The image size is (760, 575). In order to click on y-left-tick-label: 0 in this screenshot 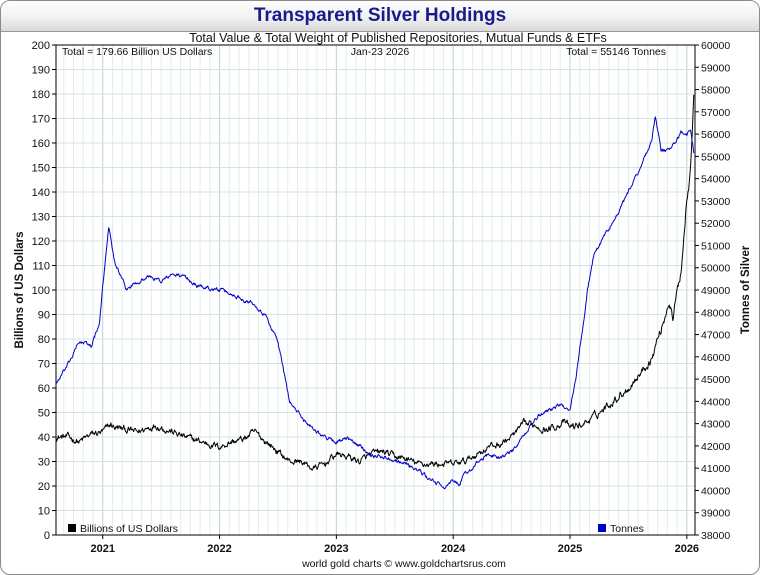, I will do `click(47, 536)`.